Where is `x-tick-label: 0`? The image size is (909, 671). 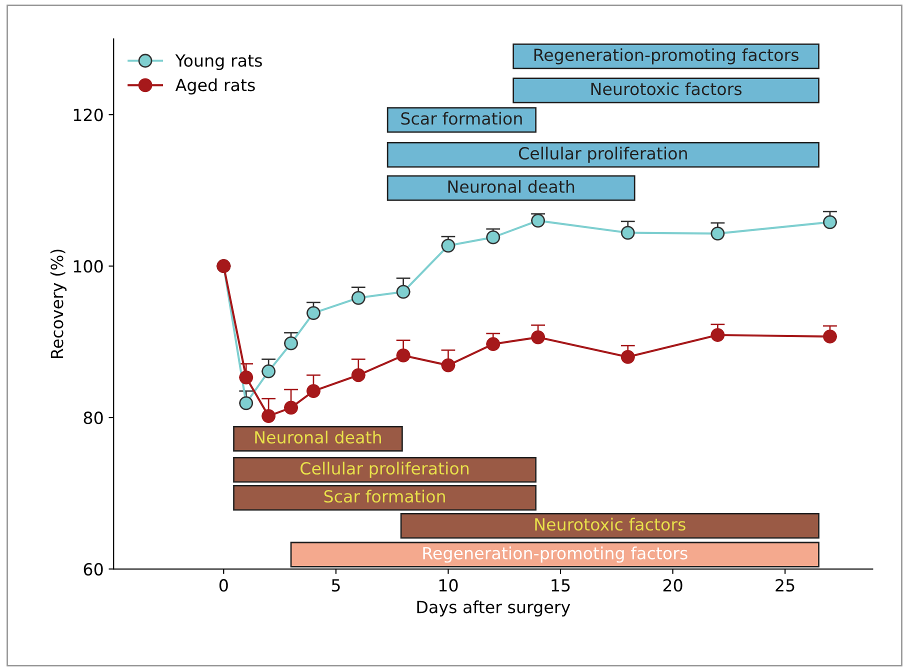 x-tick-label: 0 is located at coordinates (223, 585).